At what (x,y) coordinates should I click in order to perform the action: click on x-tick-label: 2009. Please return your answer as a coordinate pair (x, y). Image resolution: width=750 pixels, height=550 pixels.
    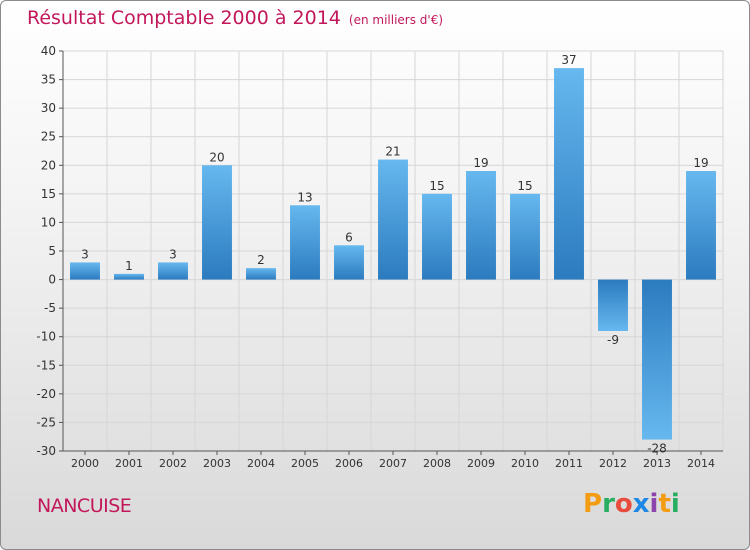
    Looking at the image, I should click on (481, 463).